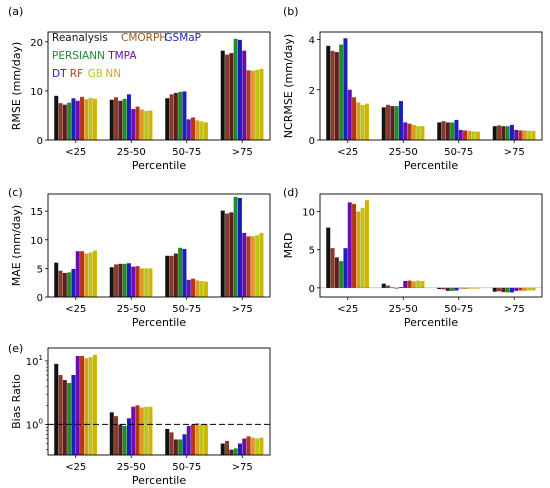  Describe the element at coordinates (36, 212) in the screenshot. I see `y-tick-label: 15` at that location.